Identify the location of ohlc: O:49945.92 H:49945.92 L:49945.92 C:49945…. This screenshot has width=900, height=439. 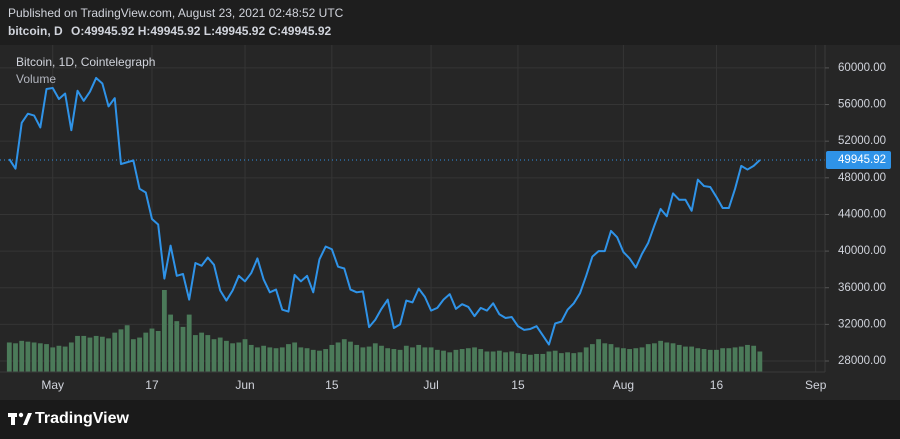
(201, 31).